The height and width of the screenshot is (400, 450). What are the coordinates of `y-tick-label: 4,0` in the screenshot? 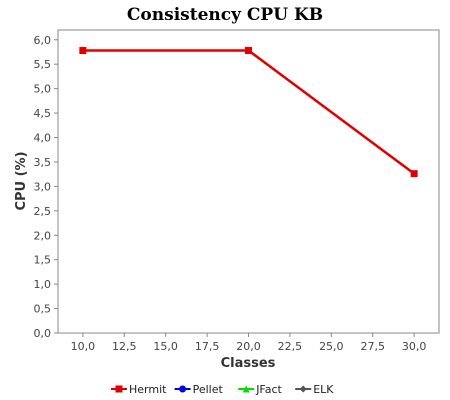 It's located at (43, 138).